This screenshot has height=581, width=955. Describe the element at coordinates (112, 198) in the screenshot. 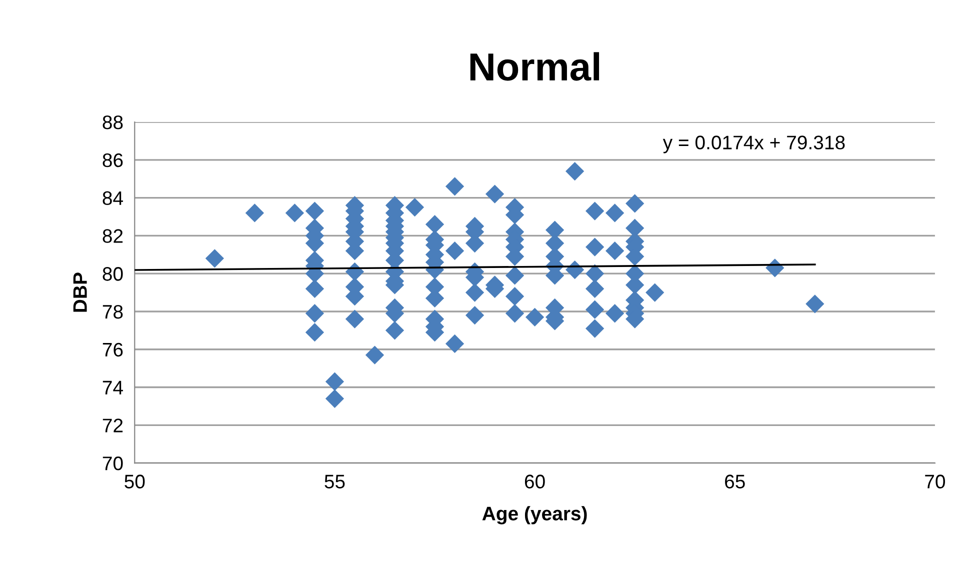

I see `y-tick-label: 84` at that location.